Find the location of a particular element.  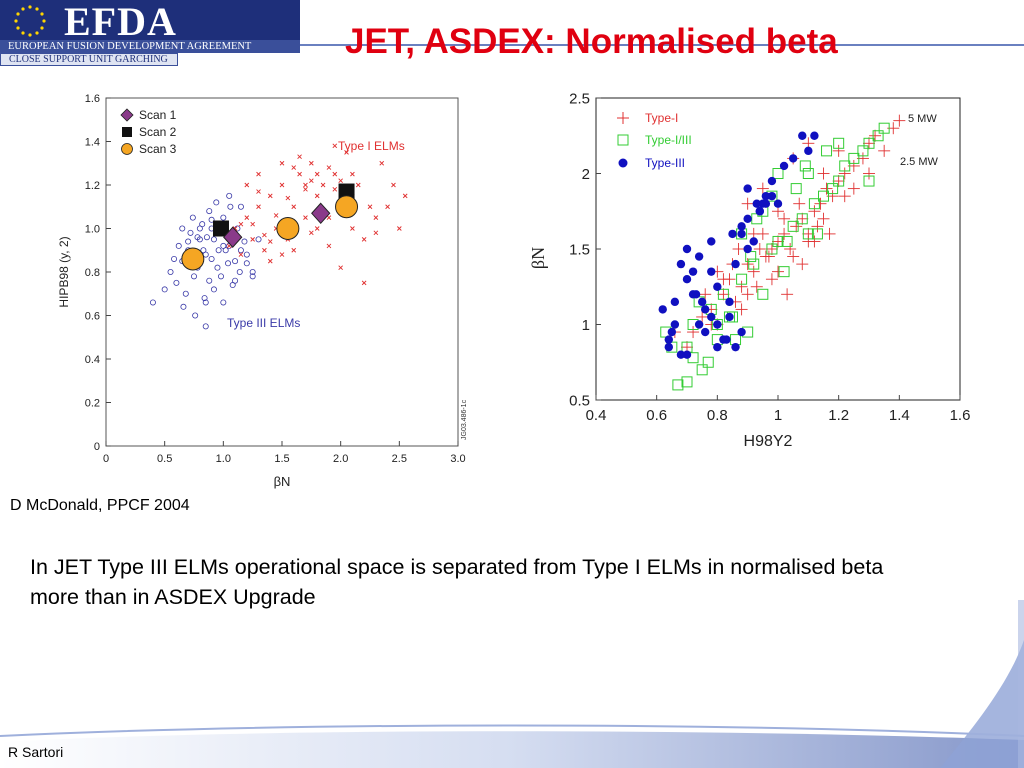

x-tick-label: 0 is located at coordinates (106, 459).